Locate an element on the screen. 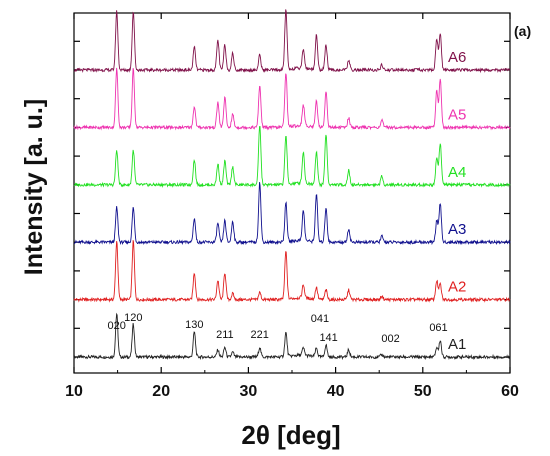 This screenshot has height=456, width=550. peak-label: 141 is located at coordinates (328, 338).